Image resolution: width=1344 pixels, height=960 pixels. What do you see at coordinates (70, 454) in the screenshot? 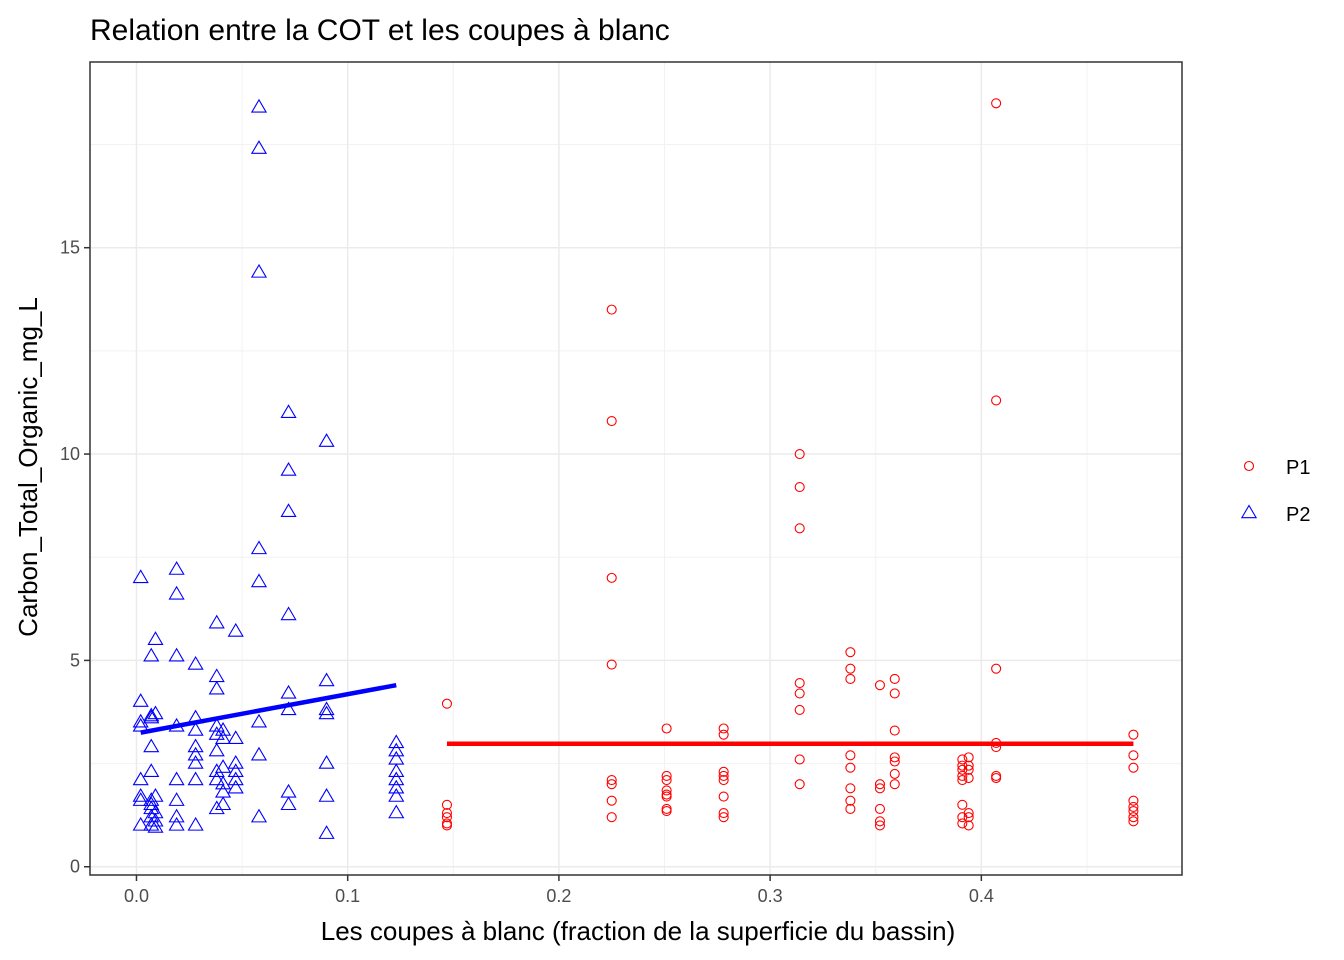
I see `y-tick-label: 10` at bounding box center [70, 454].